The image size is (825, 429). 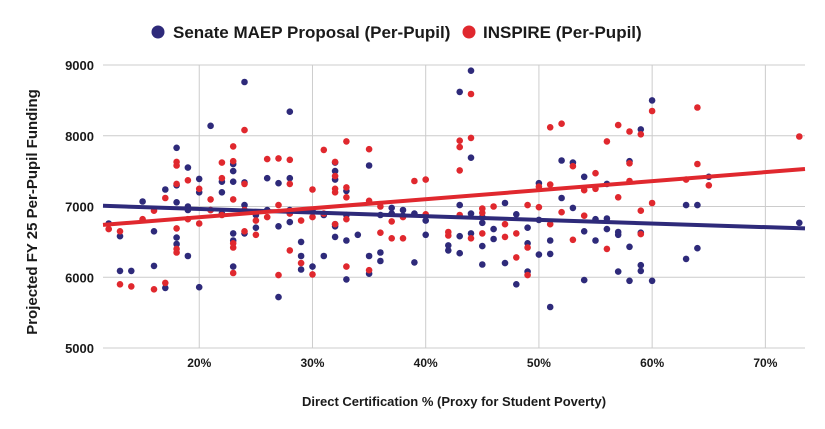 I want to click on y-axis-title: Projected FY 25 Per-Pupil Funding, so click(x=32, y=212).